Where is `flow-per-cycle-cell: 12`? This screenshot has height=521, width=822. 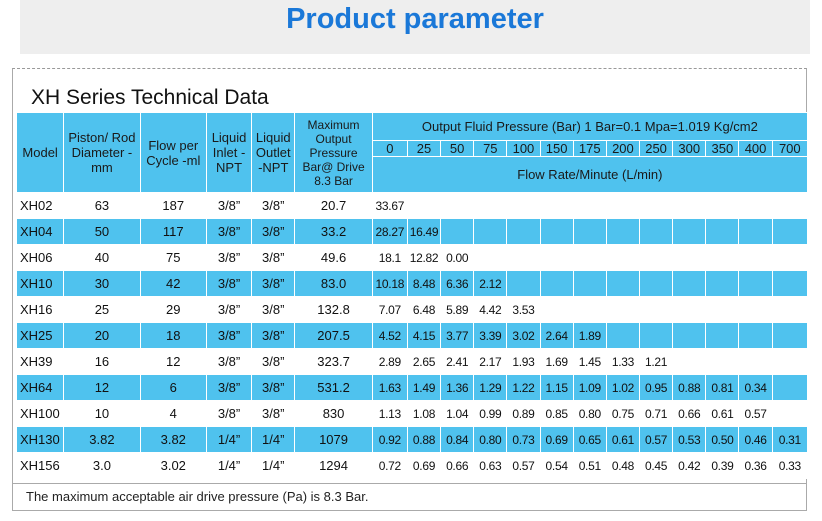
flow-per-cycle-cell: 12 is located at coordinates (173, 361).